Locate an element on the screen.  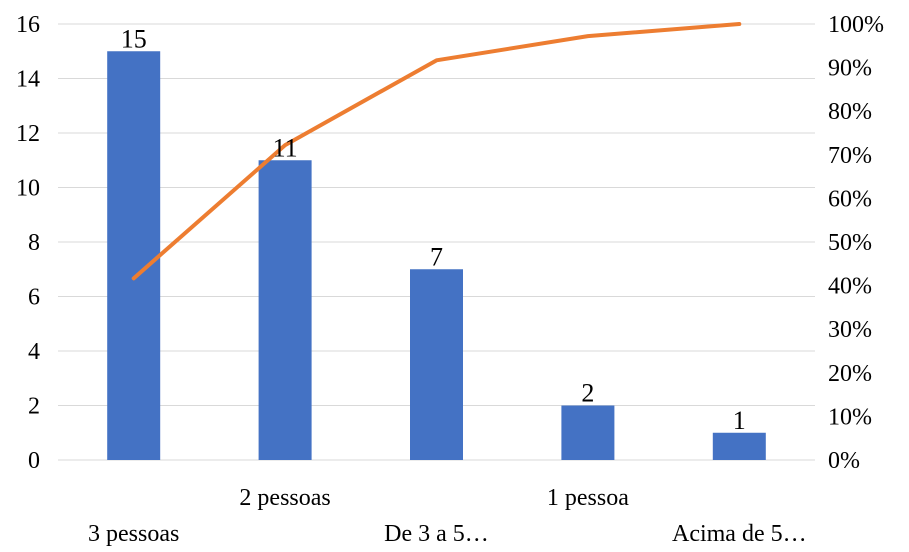
y2-tick-label: 70% is located at coordinates (850, 156).